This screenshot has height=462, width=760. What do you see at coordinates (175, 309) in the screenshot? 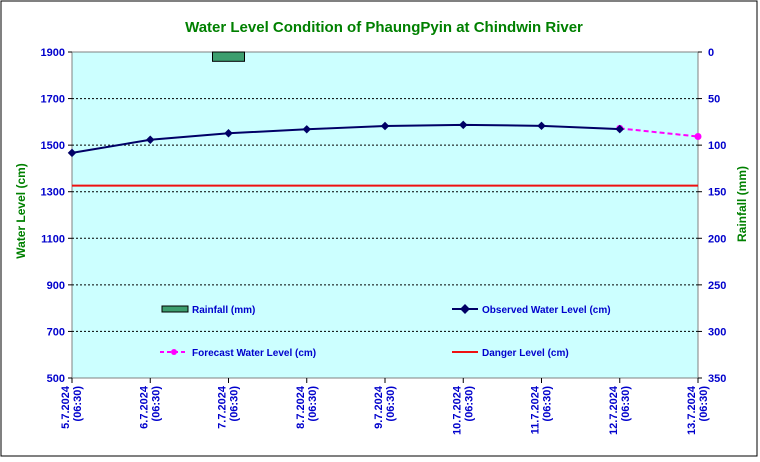
I see `legend-rainfall-swatch` at bounding box center [175, 309].